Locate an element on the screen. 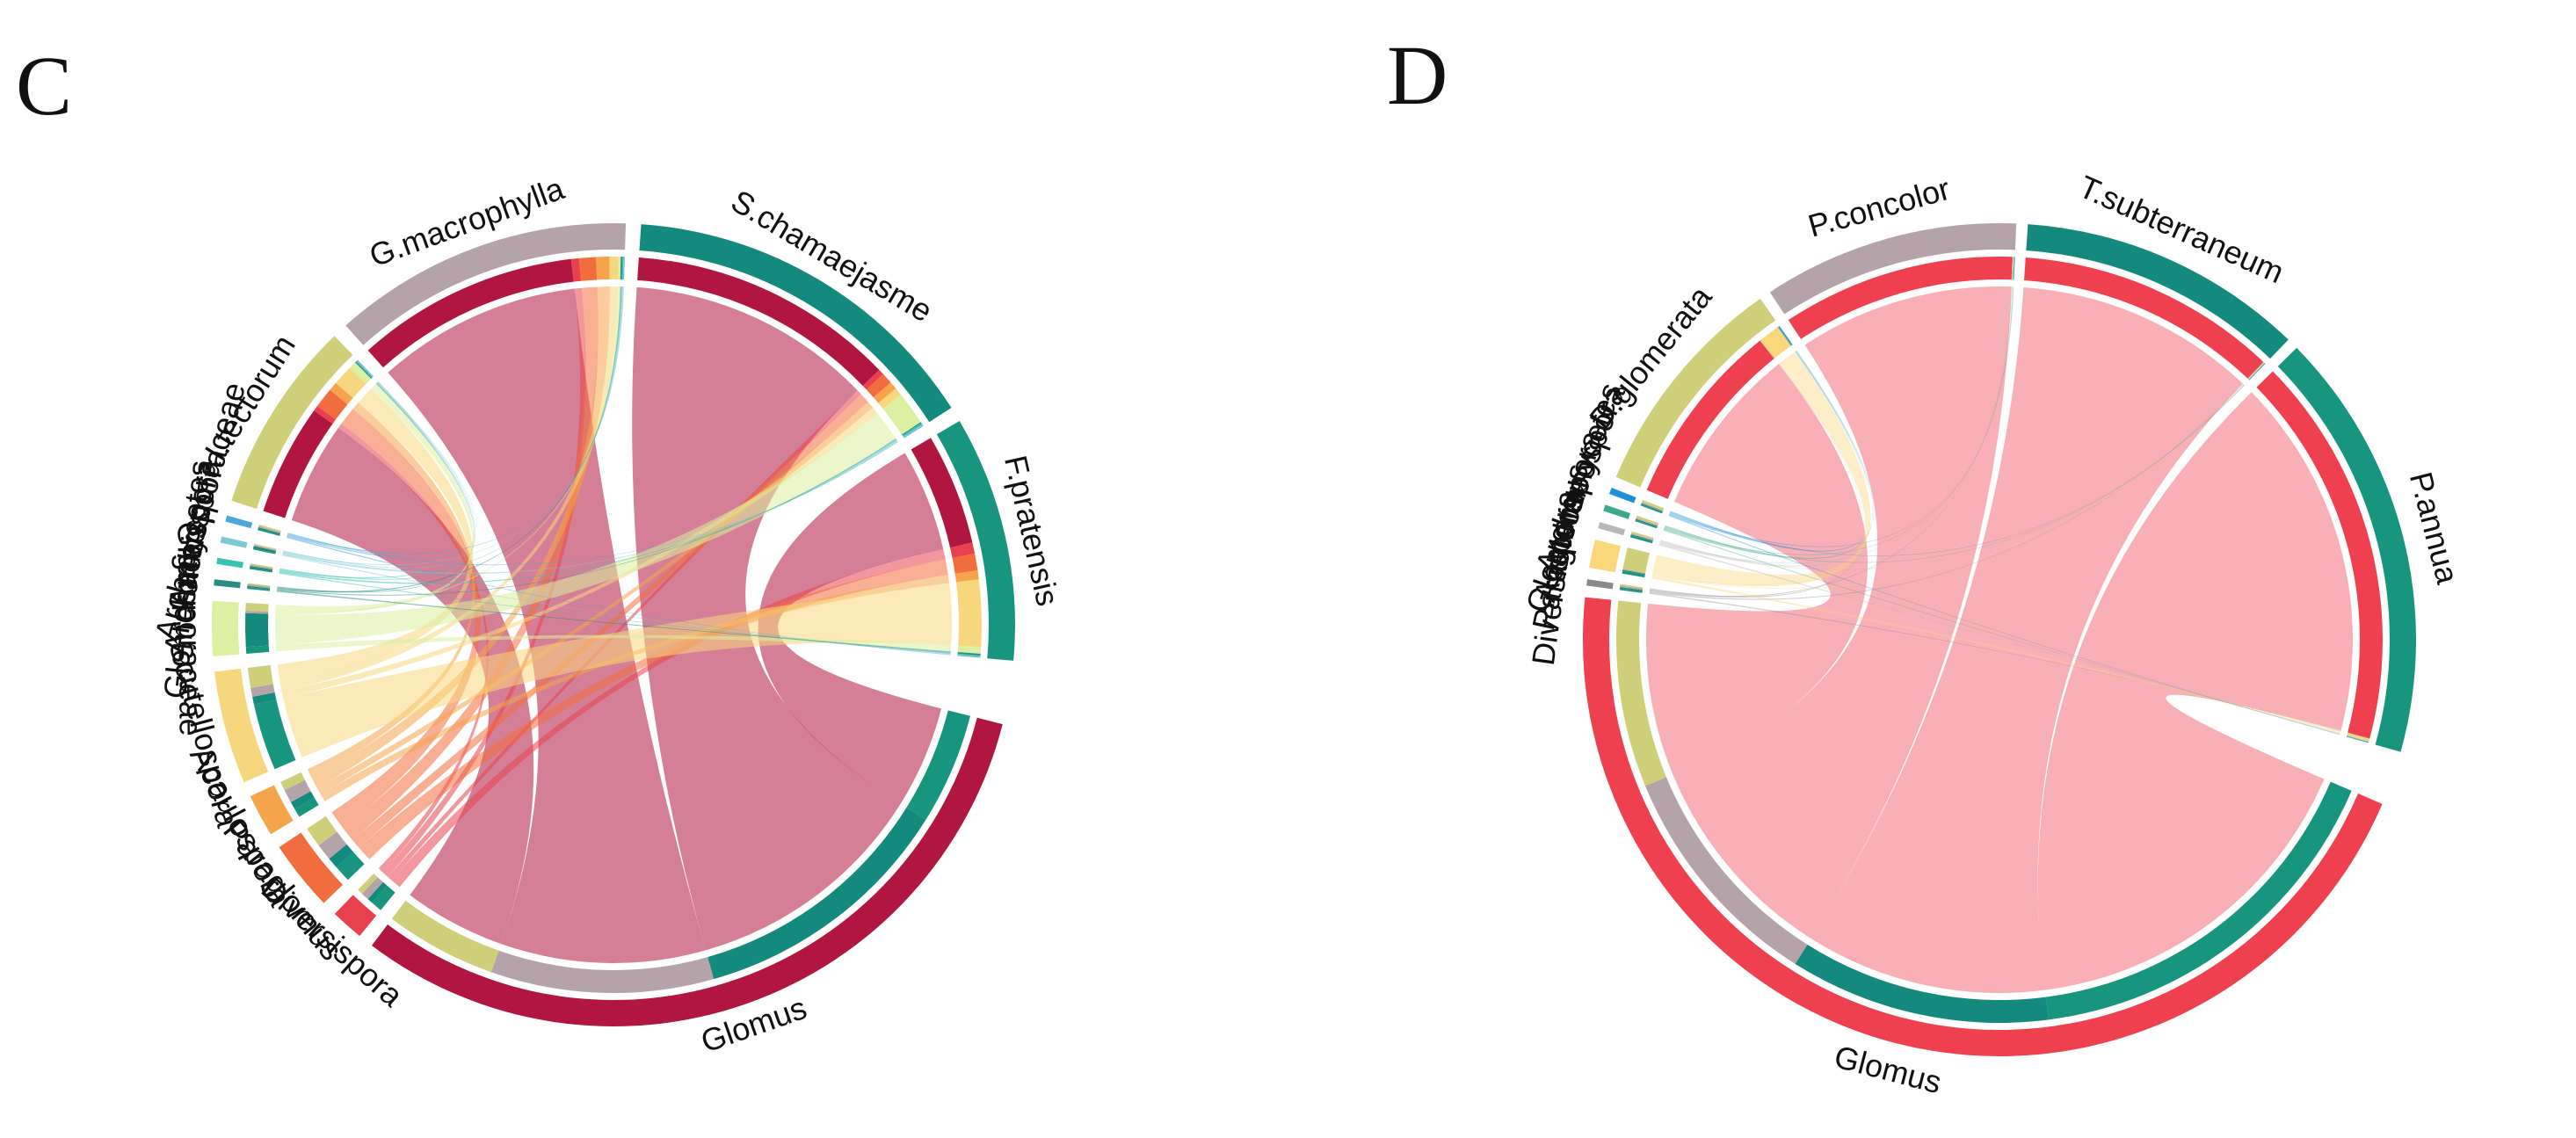  band-p-annua-from-diversispora is located at coordinates (2358, 735).